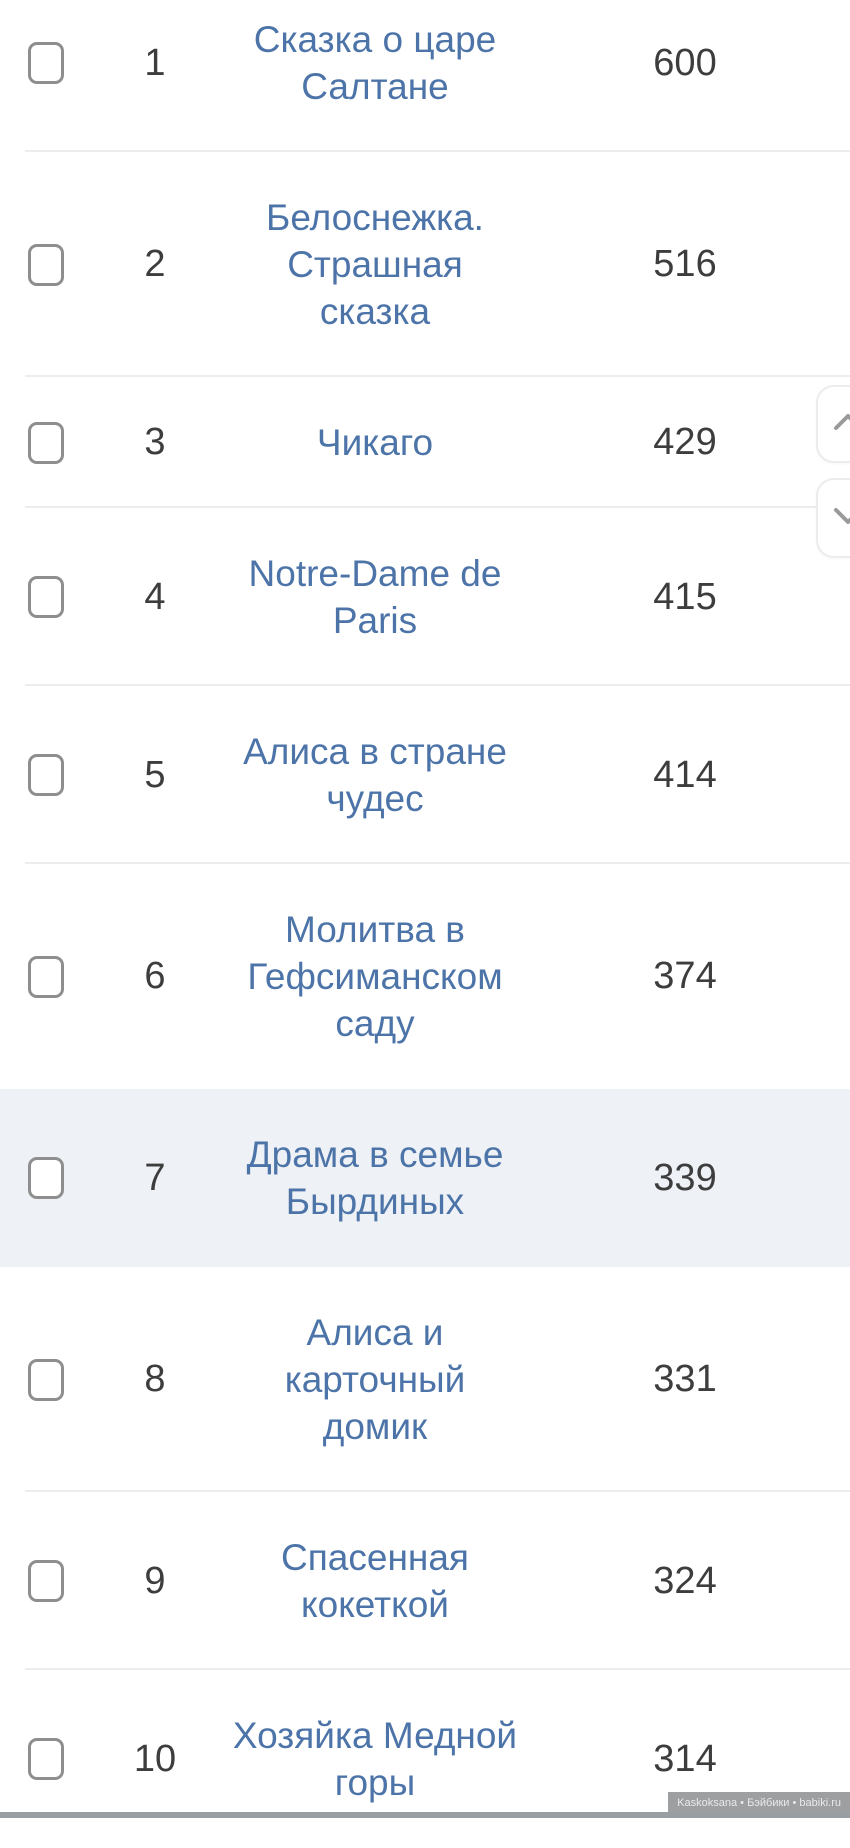 Image resolution: width=850 pixels, height=1848 pixels. I want to click on rank-number: 5, so click(155, 774).